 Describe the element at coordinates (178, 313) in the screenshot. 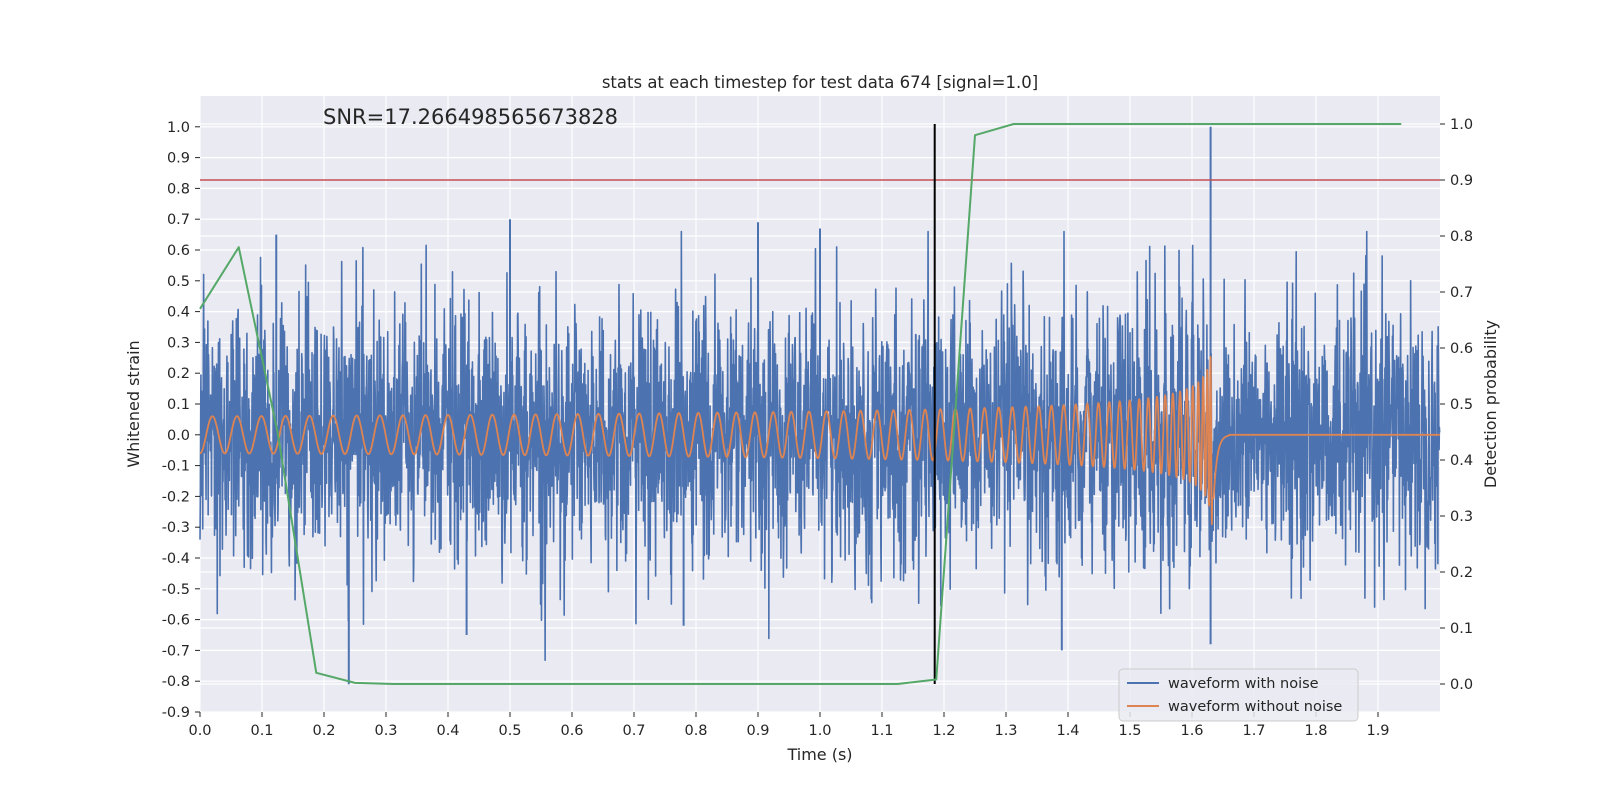

I see `y-tick-label-left: 0.4` at that location.